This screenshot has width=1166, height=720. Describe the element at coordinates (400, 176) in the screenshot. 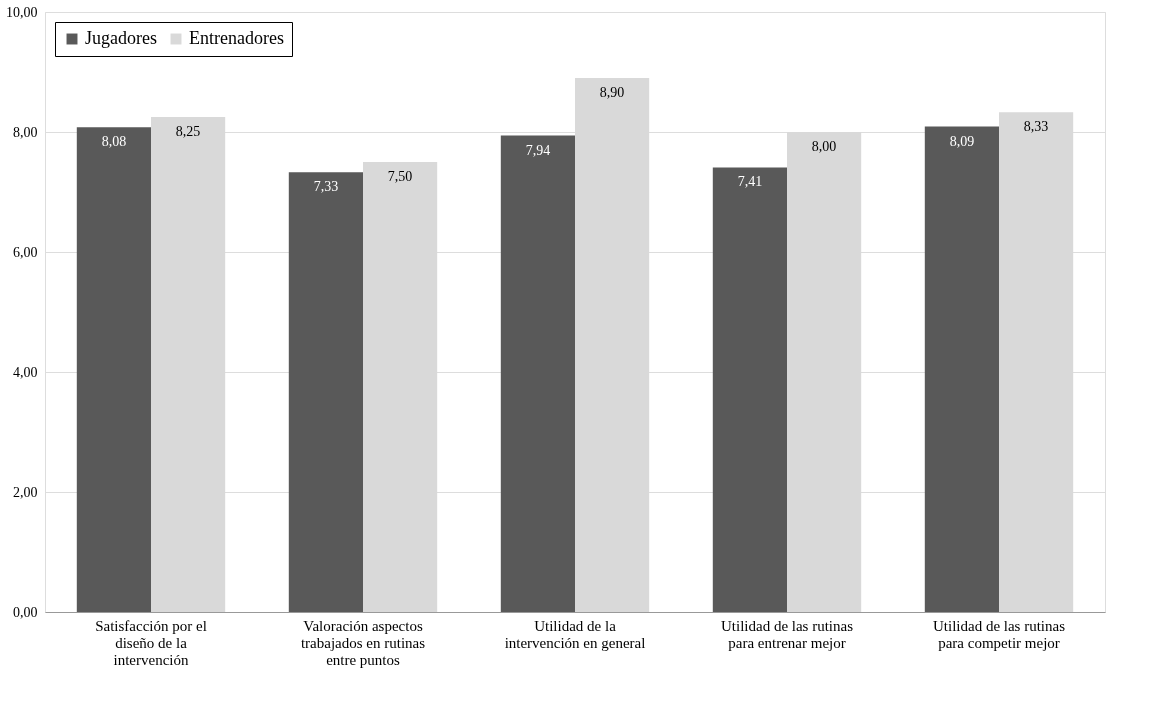

I see `data-label: 7,50` at that location.